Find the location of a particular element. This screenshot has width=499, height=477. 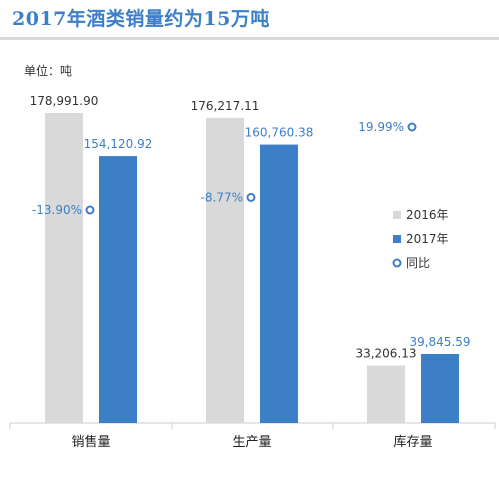

unit-label: 单位：吨 is located at coordinates (48, 71).